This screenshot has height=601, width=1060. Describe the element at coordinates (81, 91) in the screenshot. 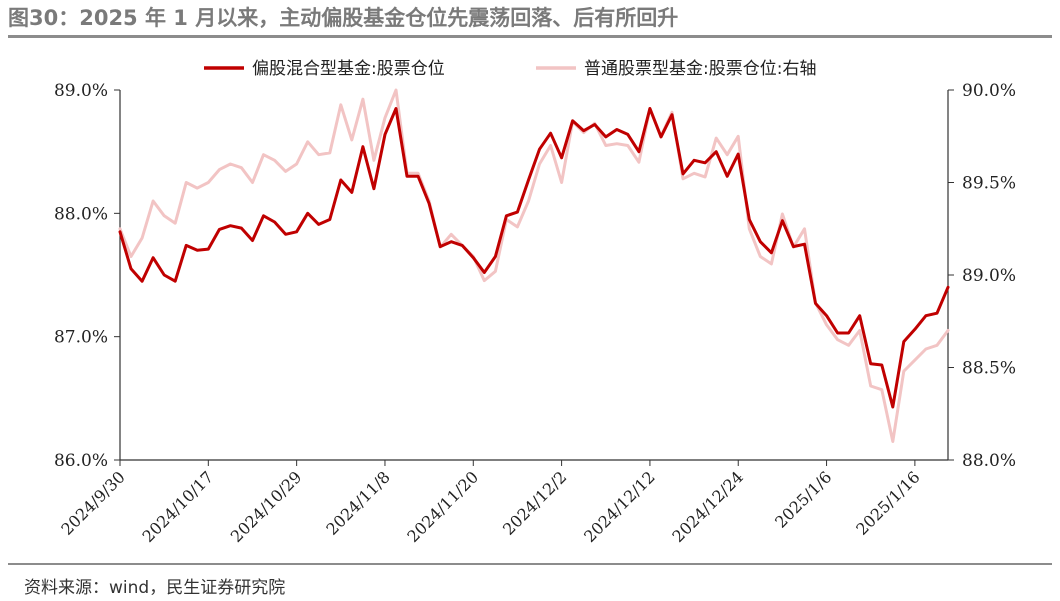

I see `left-tick-label: 89.0%` at that location.